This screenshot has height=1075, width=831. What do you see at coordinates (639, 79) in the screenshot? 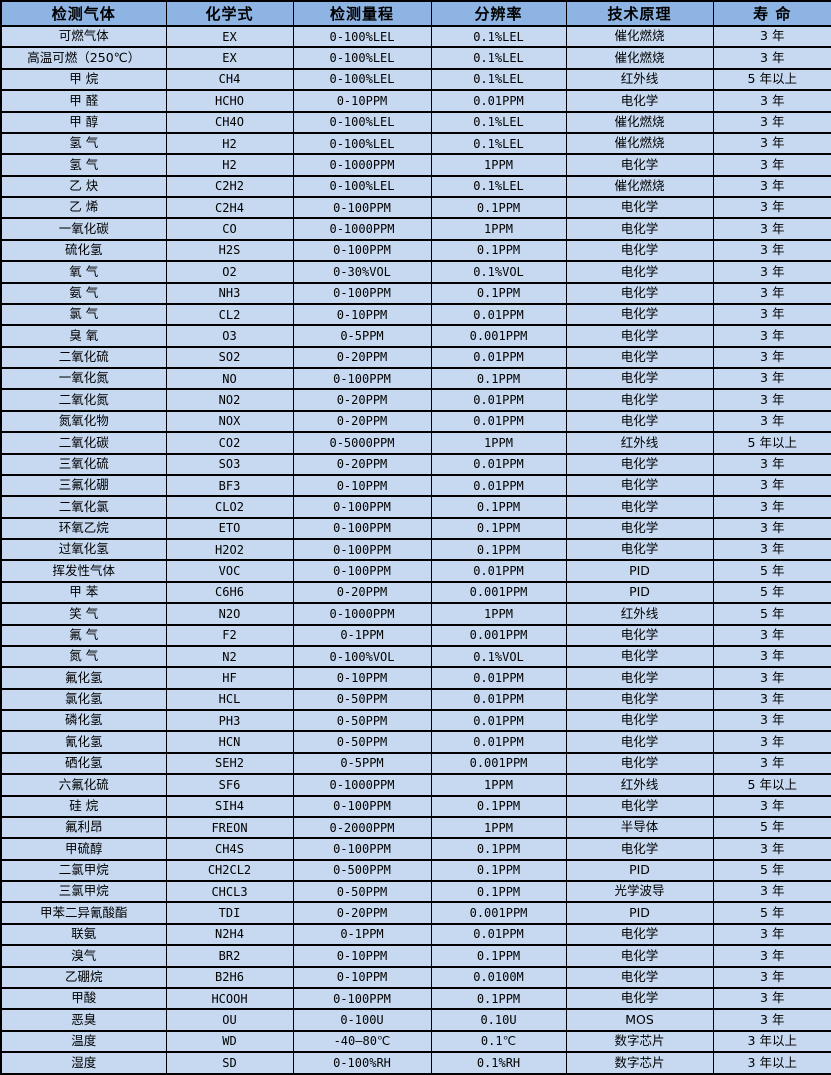
I see `cell-principle: 红外线` at bounding box center [639, 79].